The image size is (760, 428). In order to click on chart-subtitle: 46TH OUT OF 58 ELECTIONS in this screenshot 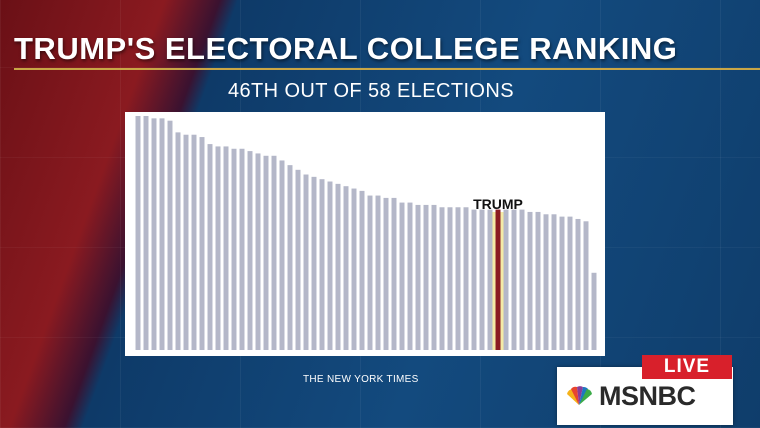, I will do `click(371, 91)`.